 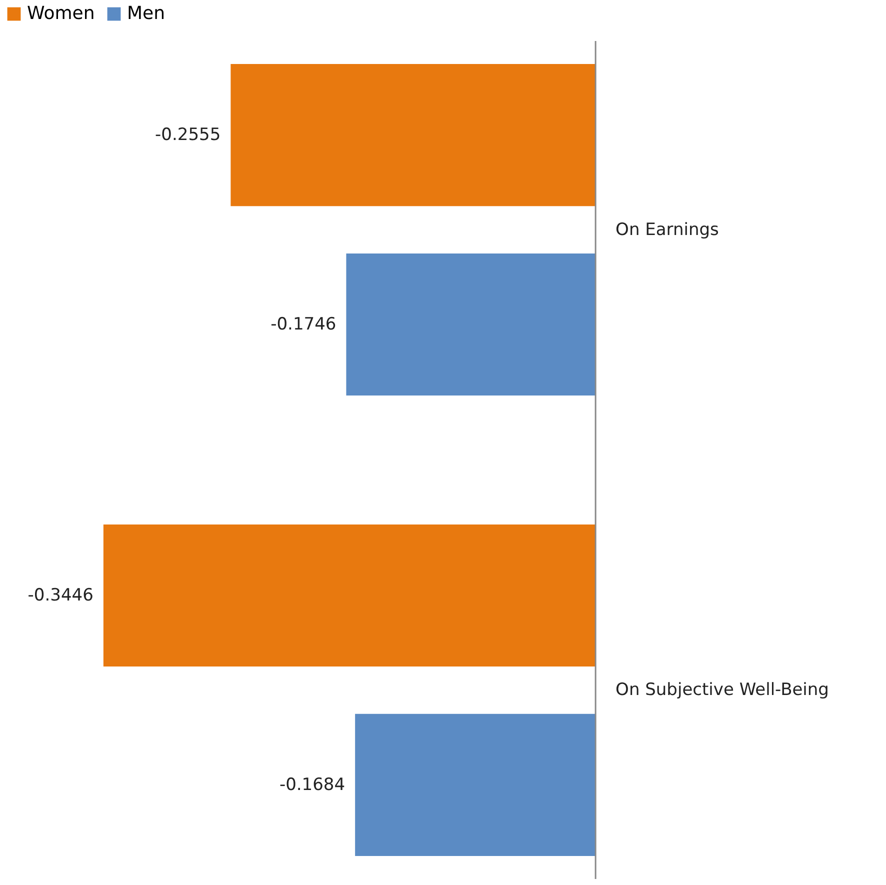 What do you see at coordinates (668, 230) in the screenshot?
I see `y-tick-label: On Earnings` at bounding box center [668, 230].